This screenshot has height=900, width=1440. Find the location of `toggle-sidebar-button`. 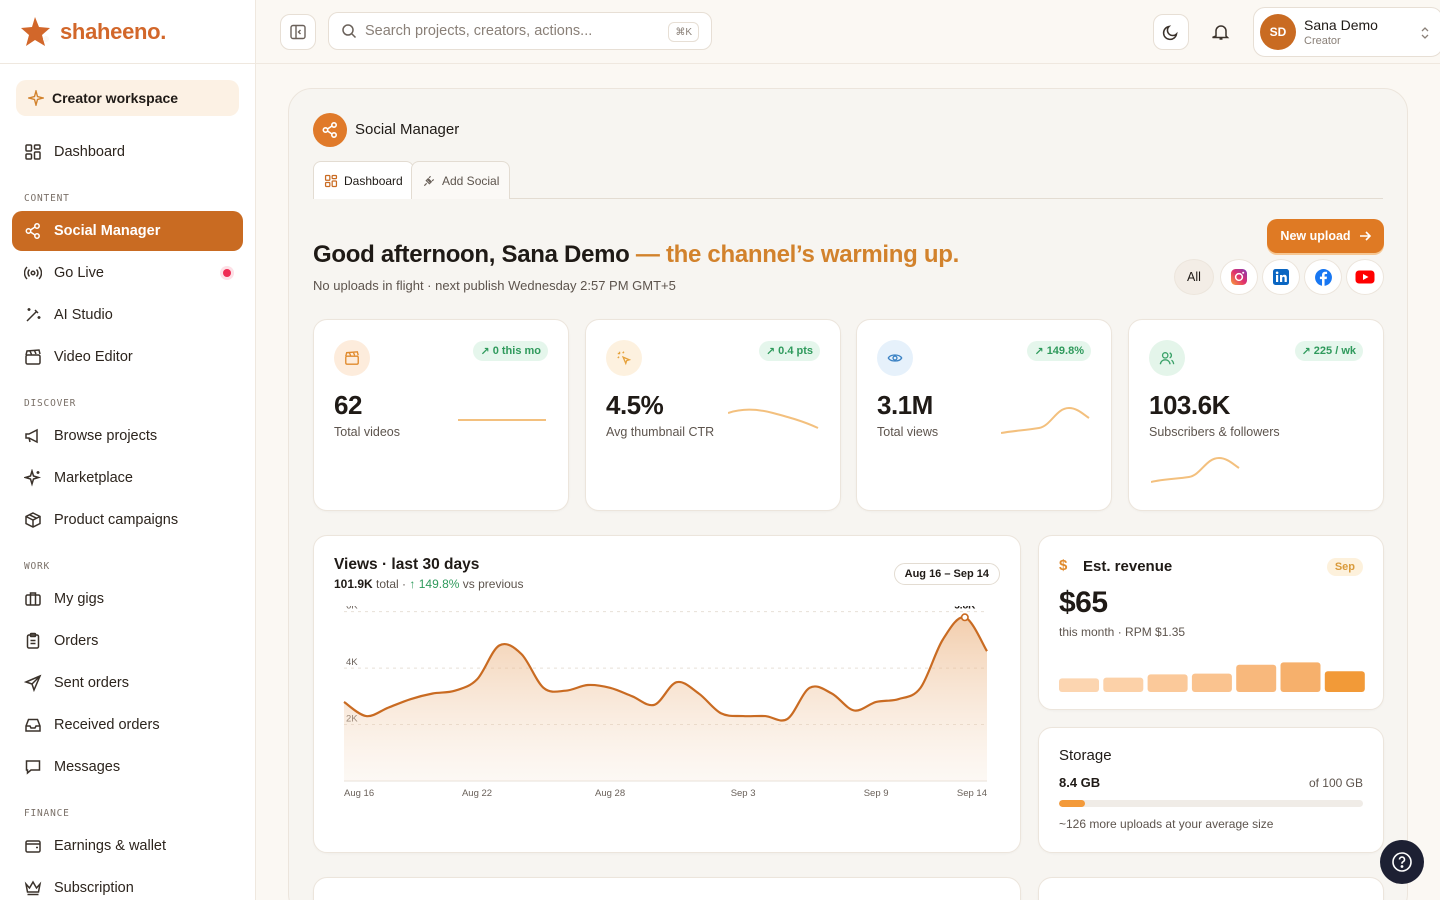

toggle-sidebar-button is located at coordinates (298, 32).